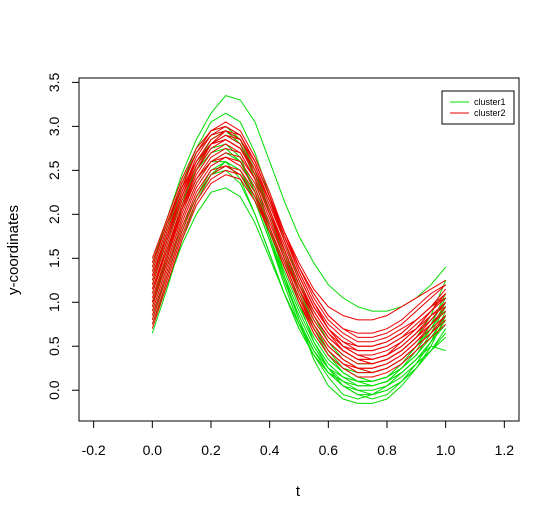 Image resolution: width=559 pixels, height=519 pixels. What do you see at coordinates (54, 346) in the screenshot?
I see `y-tick-label: 0.5` at bounding box center [54, 346].